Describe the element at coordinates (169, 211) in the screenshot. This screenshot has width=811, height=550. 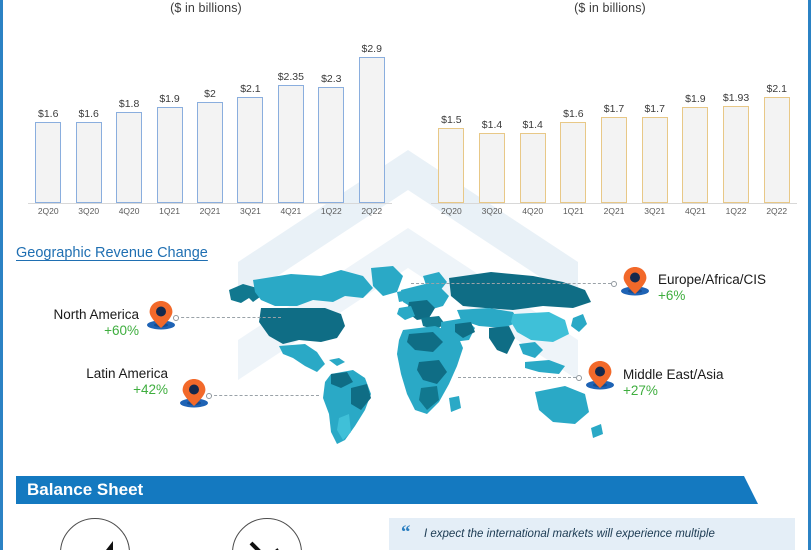
I see `axis-tick-label: 1Q21` at that location.